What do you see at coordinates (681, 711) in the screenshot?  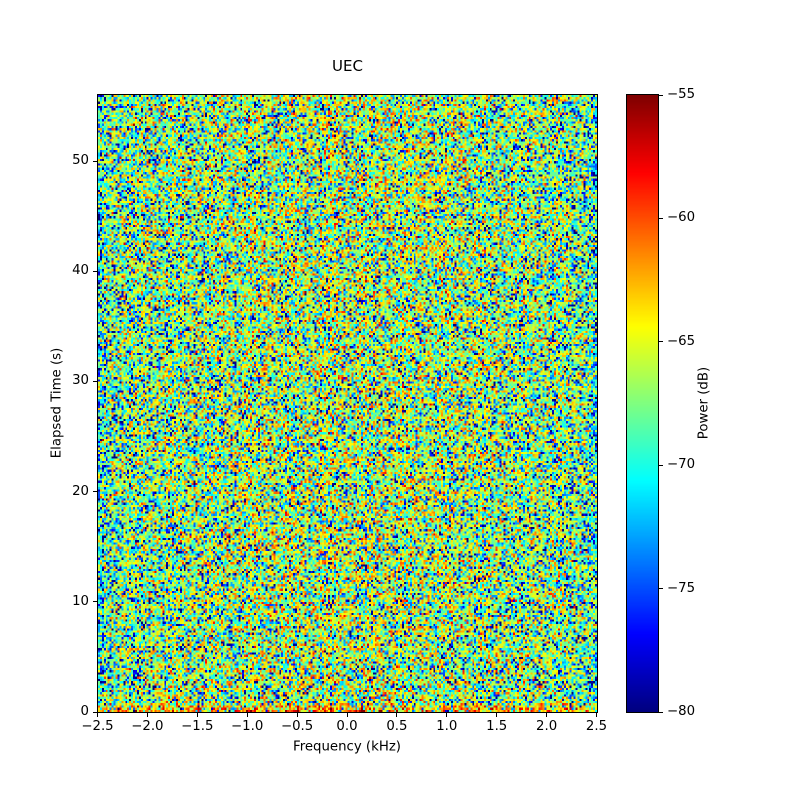 I see `colorbar-tick-label: −80` at bounding box center [681, 711].